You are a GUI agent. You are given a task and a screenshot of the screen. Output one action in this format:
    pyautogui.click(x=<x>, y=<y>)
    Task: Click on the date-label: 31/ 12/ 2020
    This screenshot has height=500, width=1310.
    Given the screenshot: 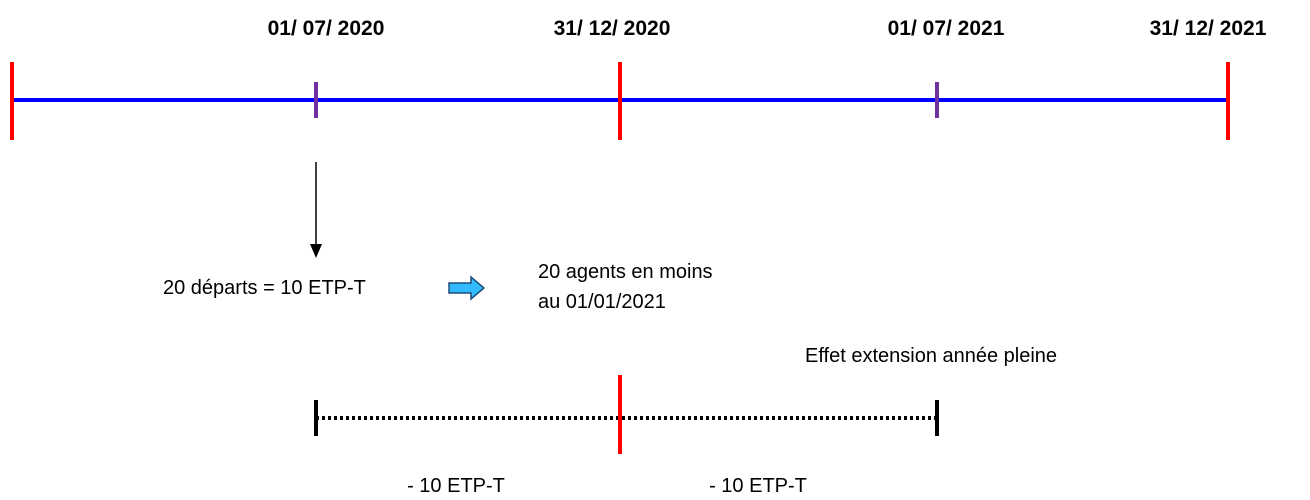 What is the action you would take?
    pyautogui.click(x=612, y=28)
    